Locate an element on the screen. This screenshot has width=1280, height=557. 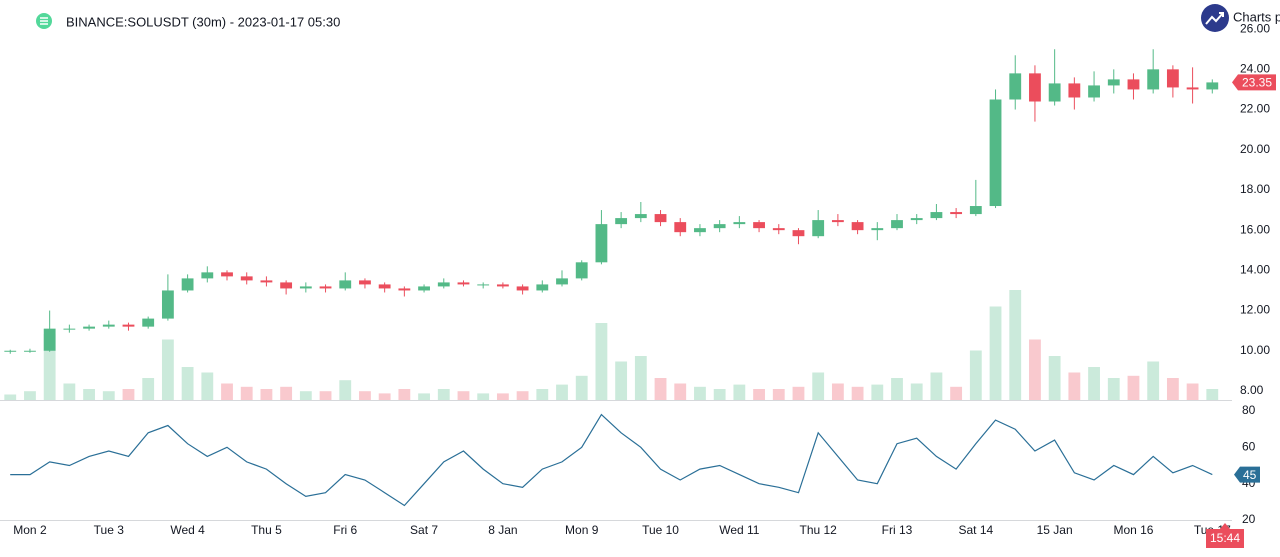
y-tick-label: 16.00 is located at coordinates (1255, 229).